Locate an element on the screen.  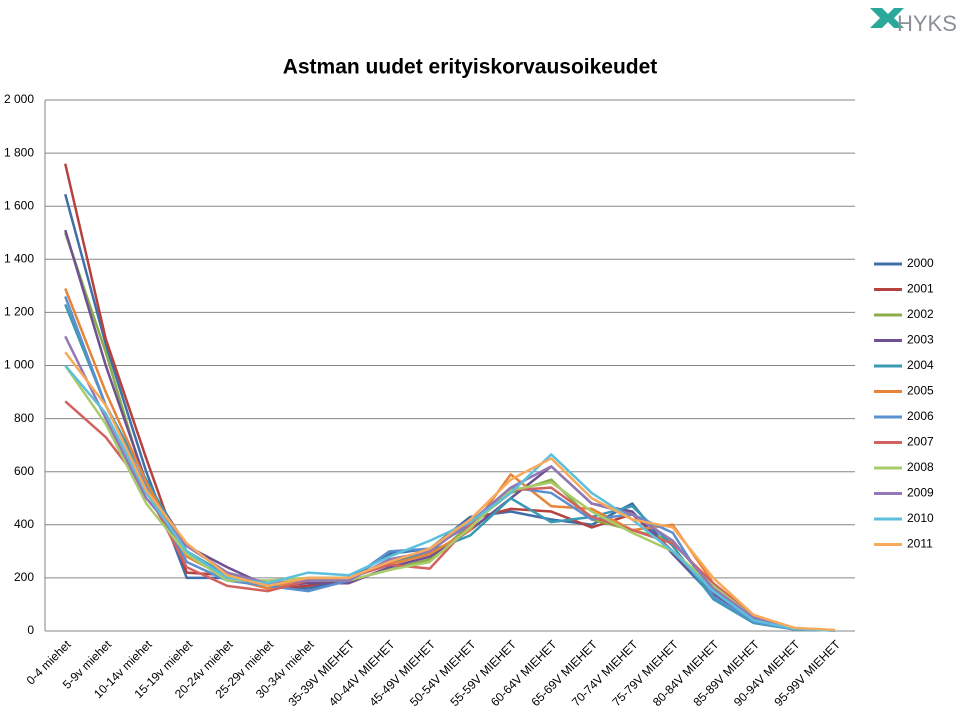
chart-title: Astman uudet erityiskorvausoikeudet is located at coordinates (470, 67).